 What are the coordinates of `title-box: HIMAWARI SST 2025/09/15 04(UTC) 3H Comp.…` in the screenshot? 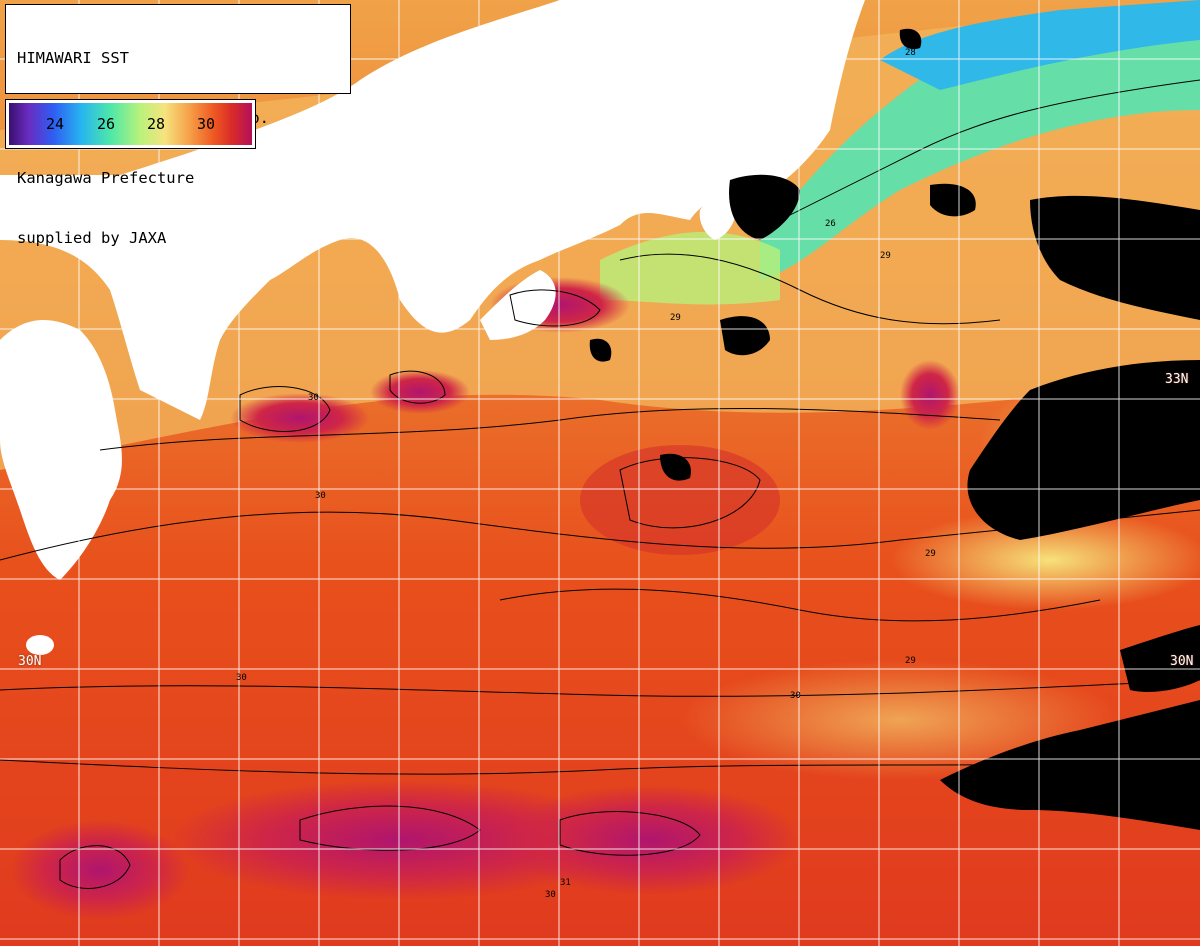 It's located at (178, 125).